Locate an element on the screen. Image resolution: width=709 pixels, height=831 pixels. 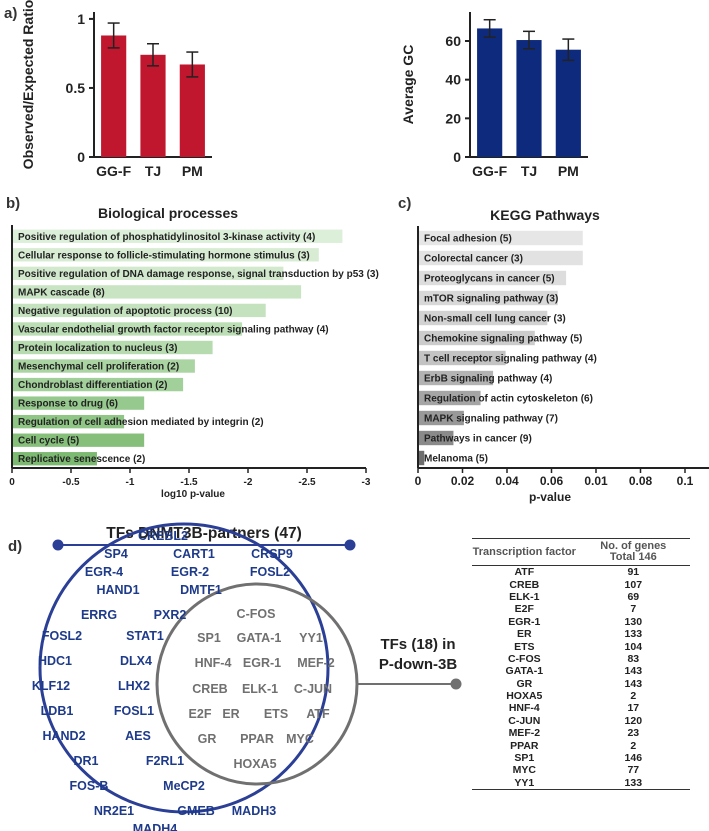
inner-tf-label: E2F is located at coordinates (200, 714).